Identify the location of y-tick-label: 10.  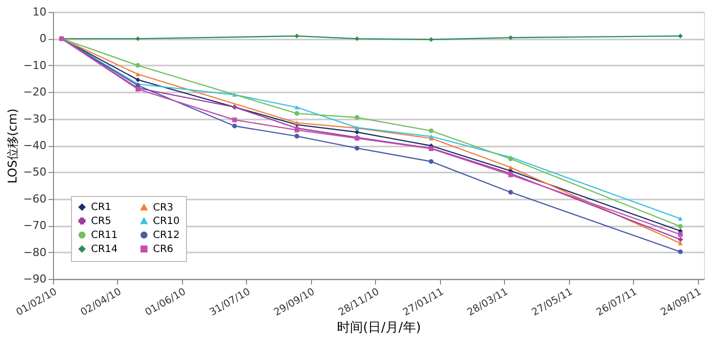
(39, 12).